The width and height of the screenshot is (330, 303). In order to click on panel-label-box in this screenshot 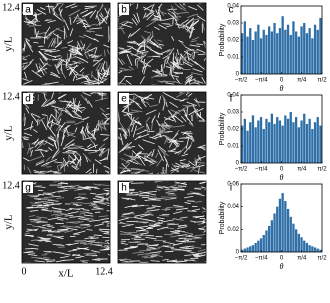, I will do `click(28, 9)`.